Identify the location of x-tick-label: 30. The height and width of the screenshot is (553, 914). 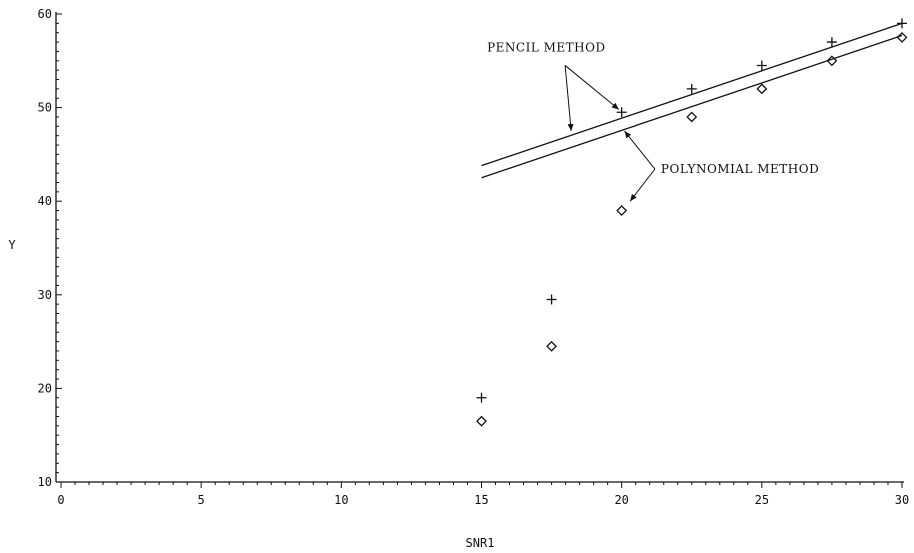
(902, 500).